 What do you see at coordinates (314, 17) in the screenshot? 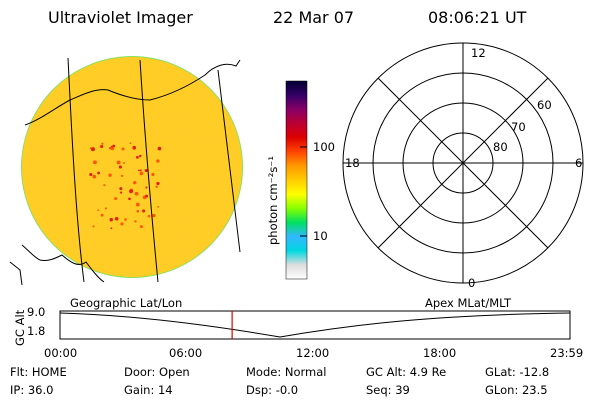
I see `image-date: 22 Mar 07` at bounding box center [314, 17].